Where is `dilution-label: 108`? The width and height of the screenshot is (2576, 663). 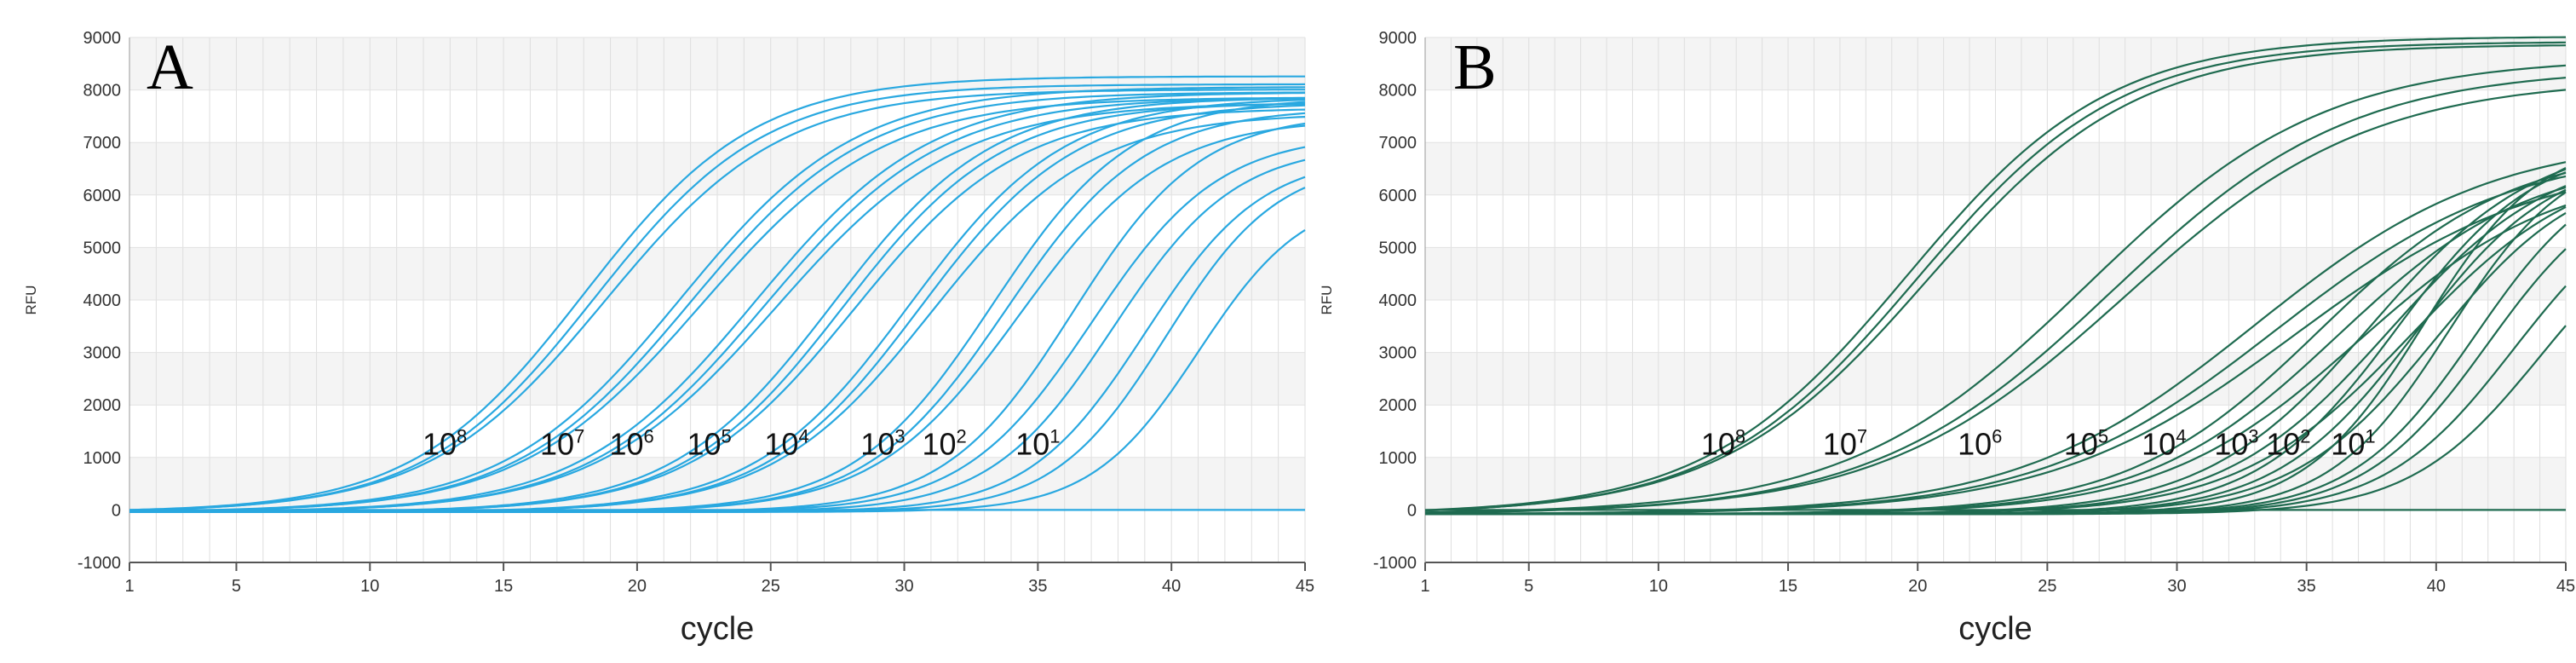
dilution-label: 108 is located at coordinates (445, 444).